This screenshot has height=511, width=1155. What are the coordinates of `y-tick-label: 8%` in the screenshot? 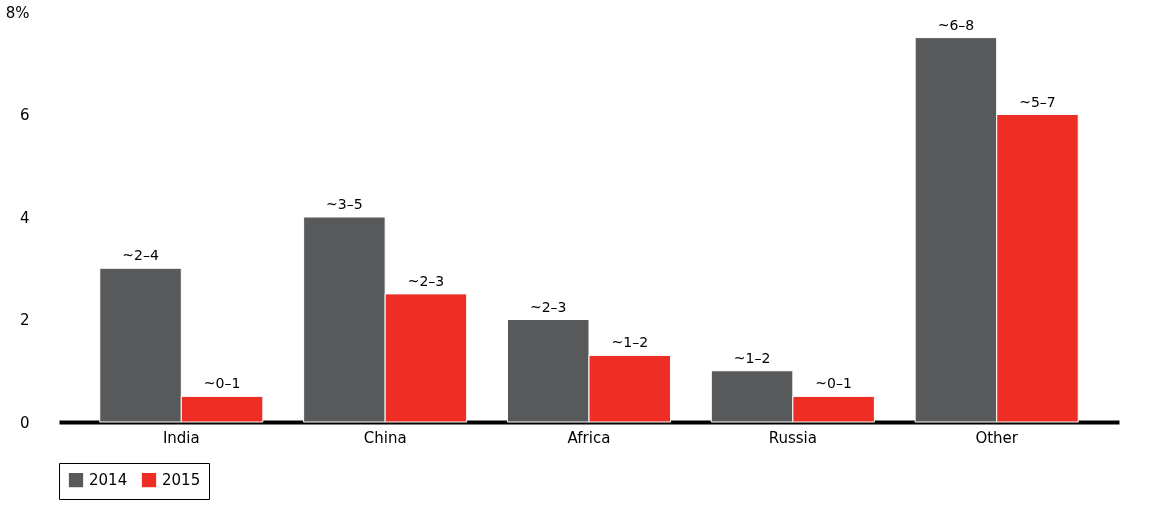 It's located at (17, 12).